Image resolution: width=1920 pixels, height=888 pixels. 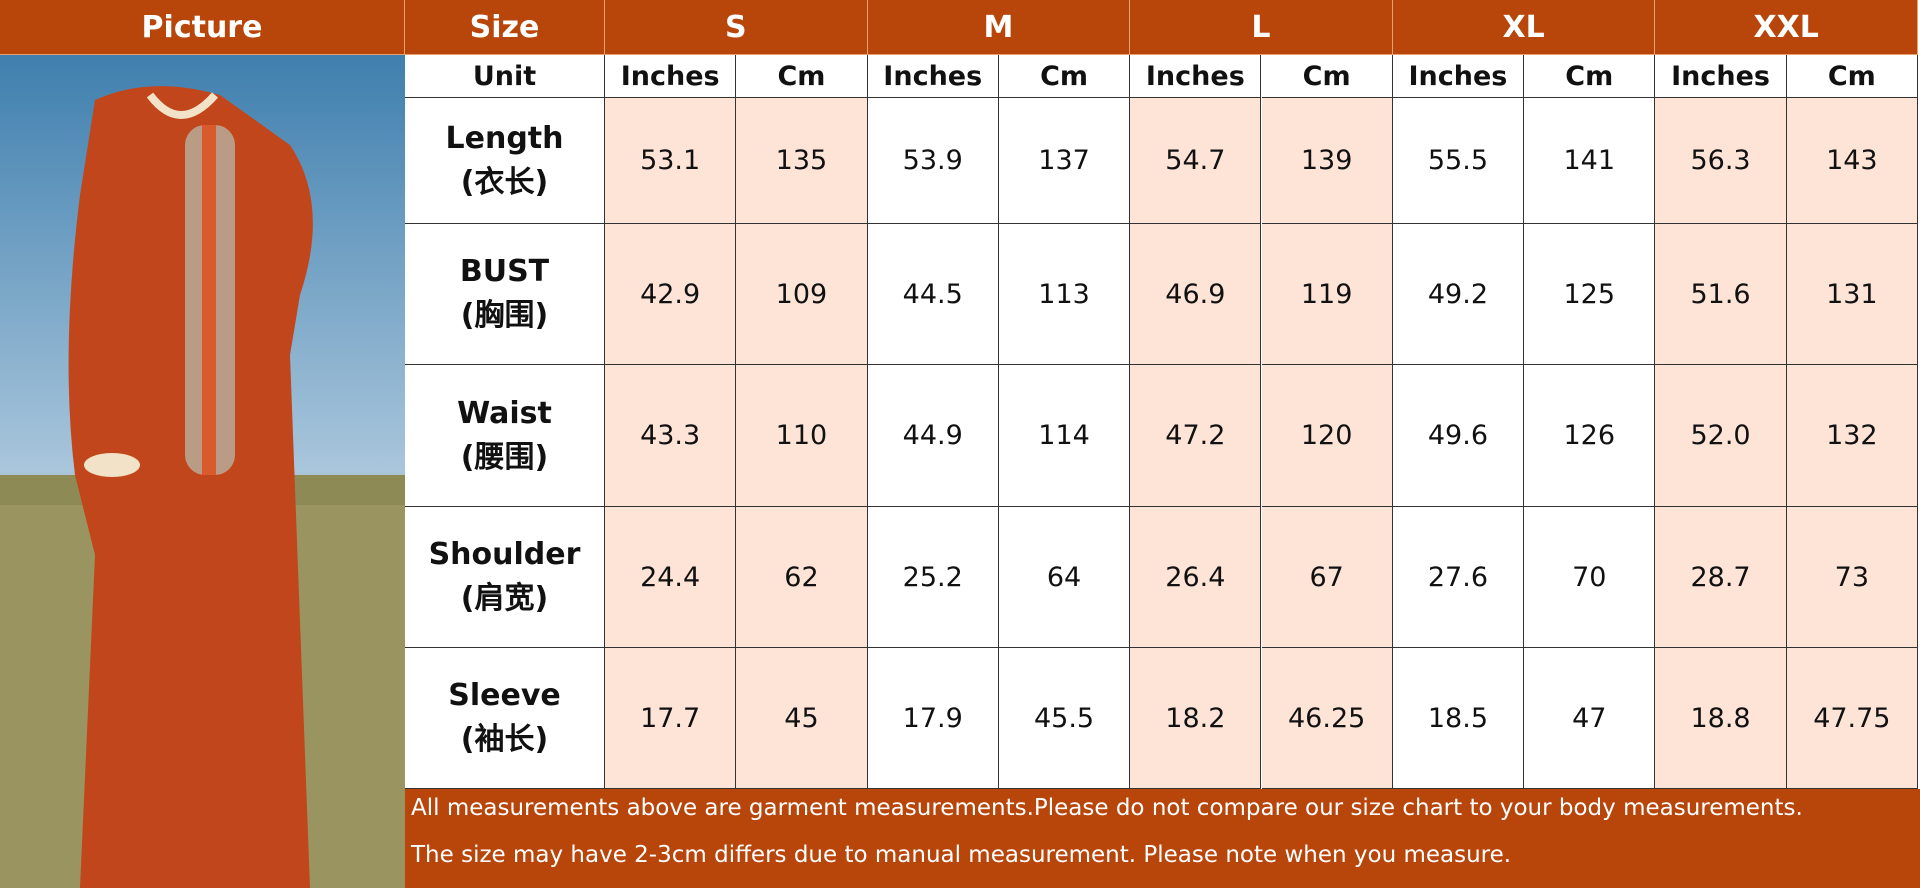 I want to click on header-cell: M, so click(x=999, y=27).